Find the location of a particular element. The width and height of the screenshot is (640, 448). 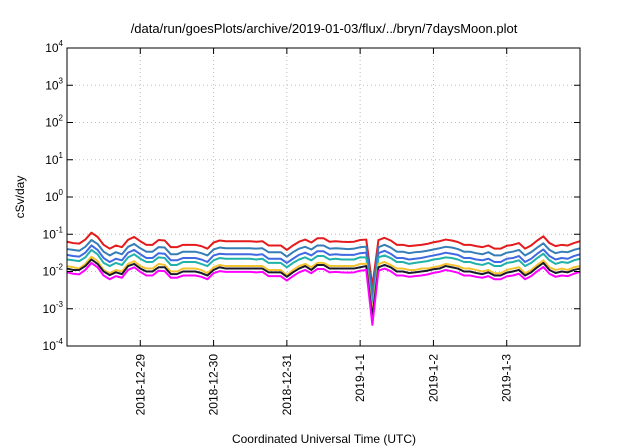

y-tick-label: 10¹ is located at coordinates (54, 159).